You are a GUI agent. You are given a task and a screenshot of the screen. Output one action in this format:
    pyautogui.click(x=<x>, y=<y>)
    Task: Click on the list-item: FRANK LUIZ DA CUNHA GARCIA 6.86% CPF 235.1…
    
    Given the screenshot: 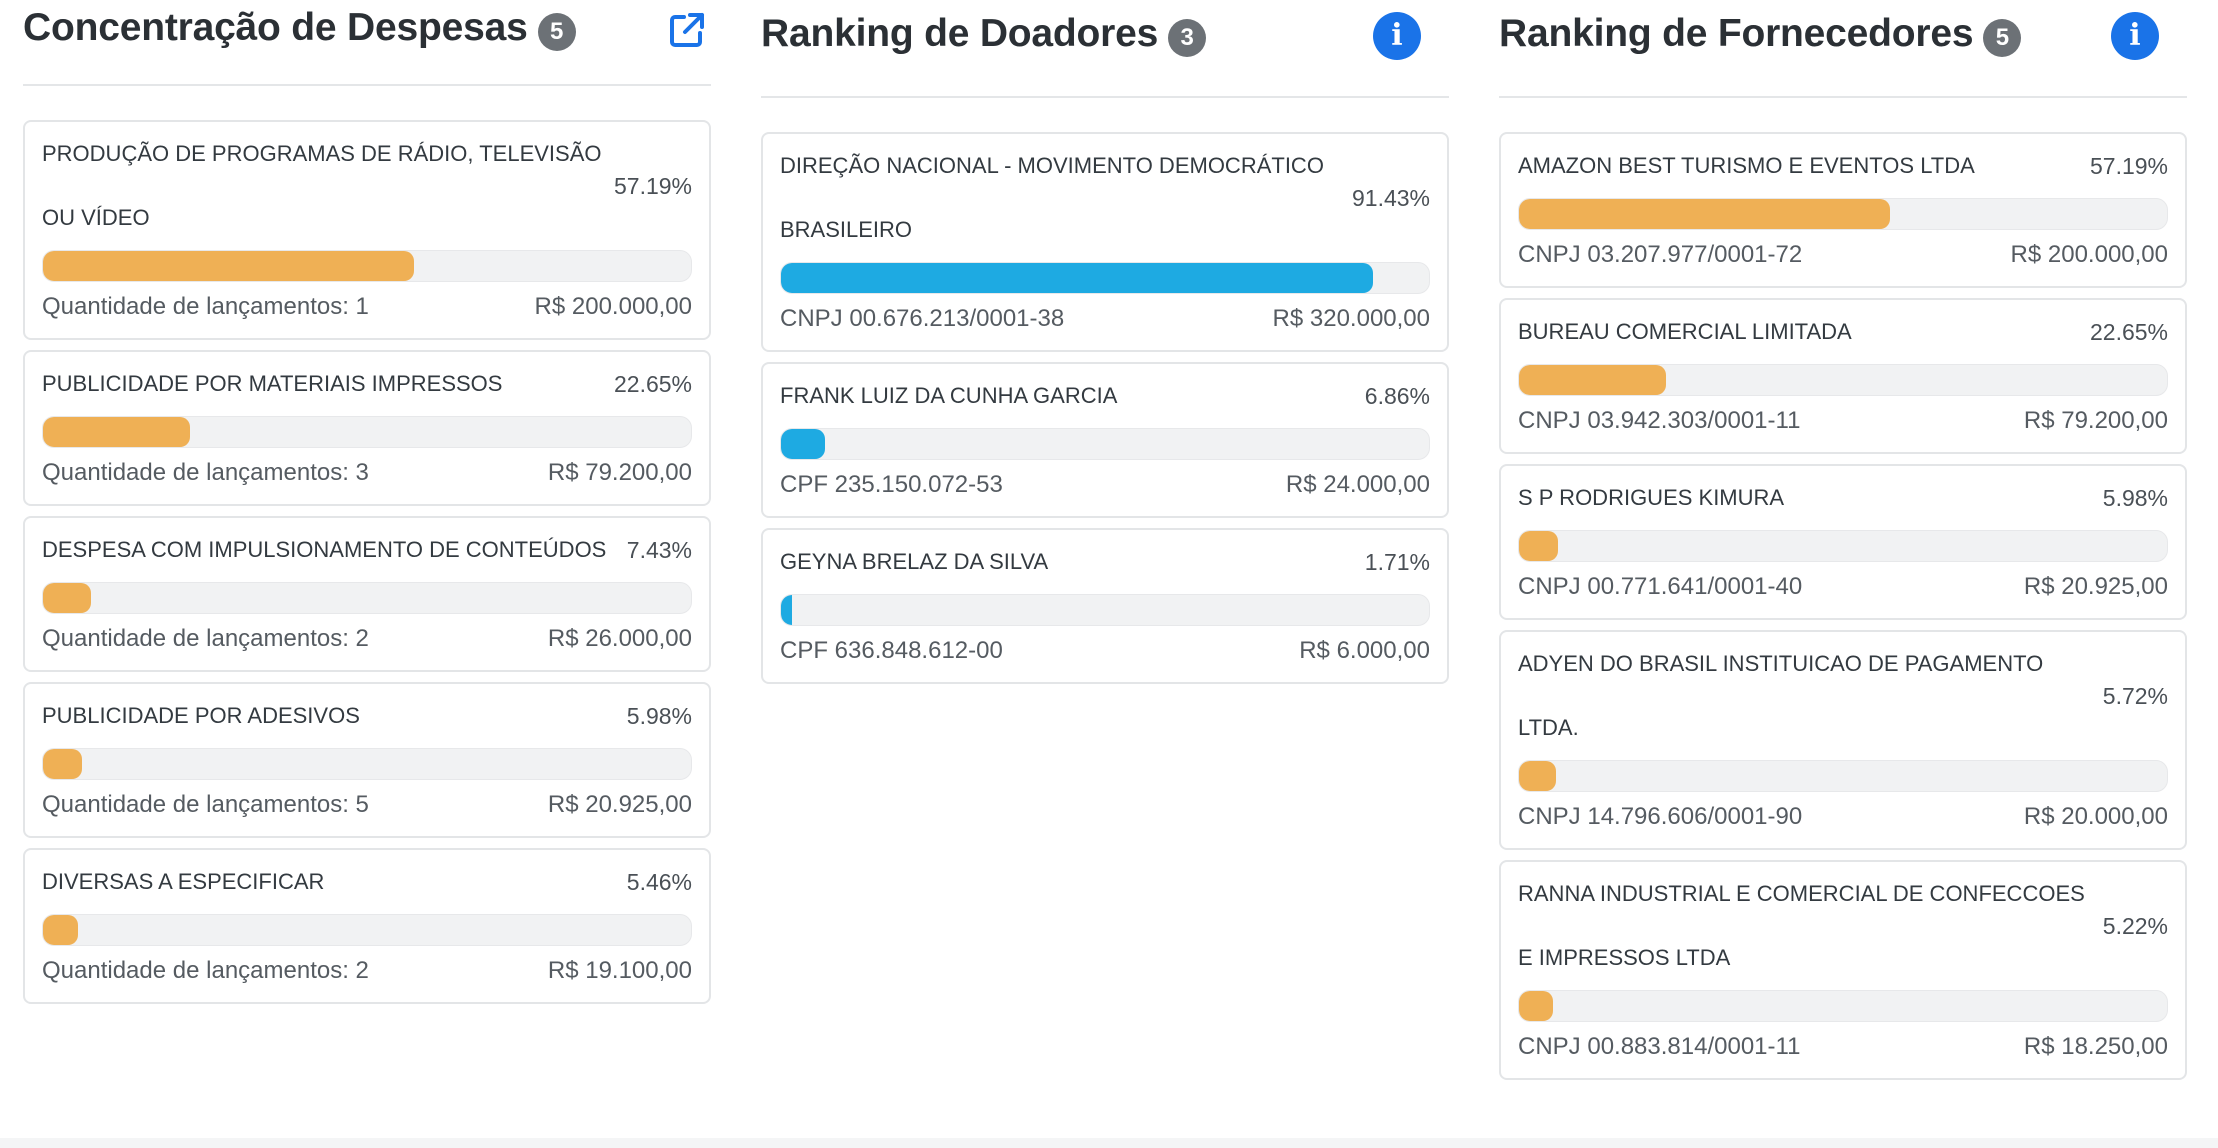 What is the action you would take?
    pyautogui.click(x=1105, y=440)
    